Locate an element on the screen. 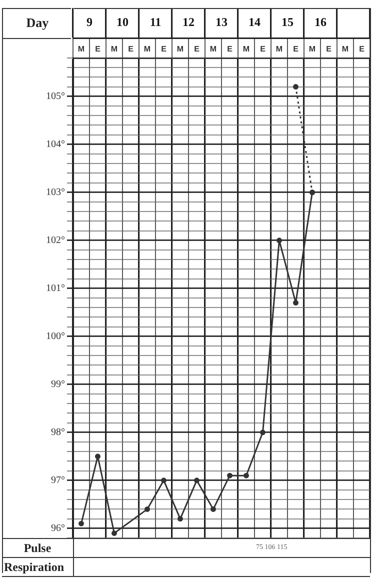 The height and width of the screenshot is (581, 381). y-tick-label: 99° is located at coordinates (58, 384).